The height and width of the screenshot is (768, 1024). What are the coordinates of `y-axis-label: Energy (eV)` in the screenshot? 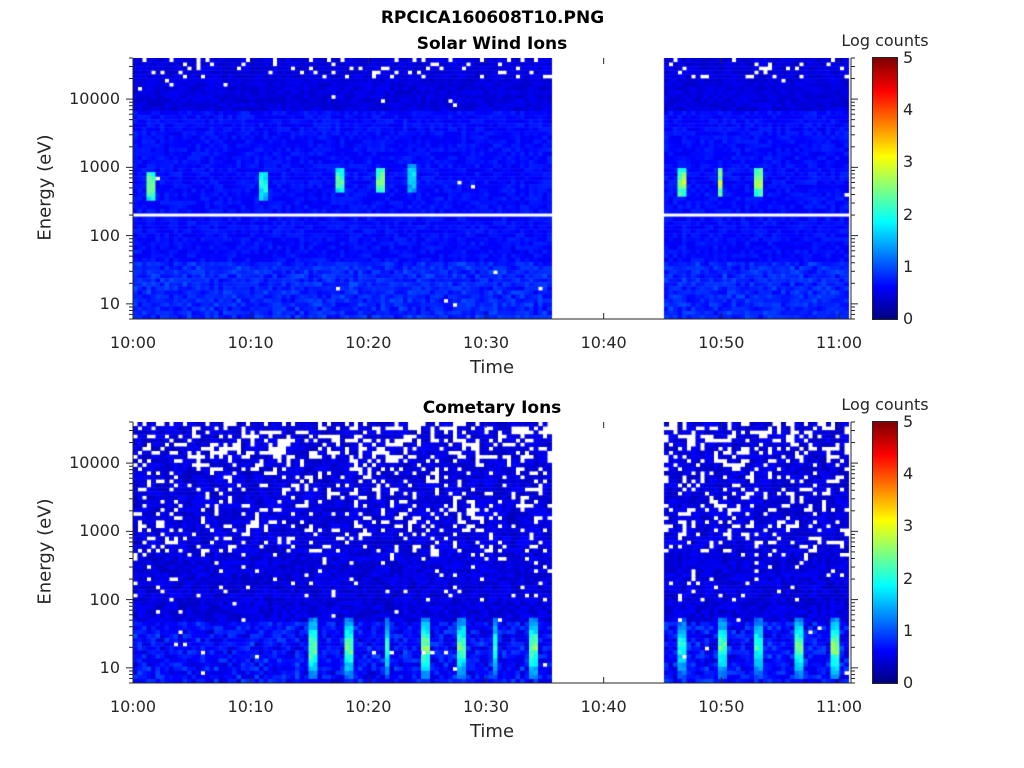 It's located at (45, 551).